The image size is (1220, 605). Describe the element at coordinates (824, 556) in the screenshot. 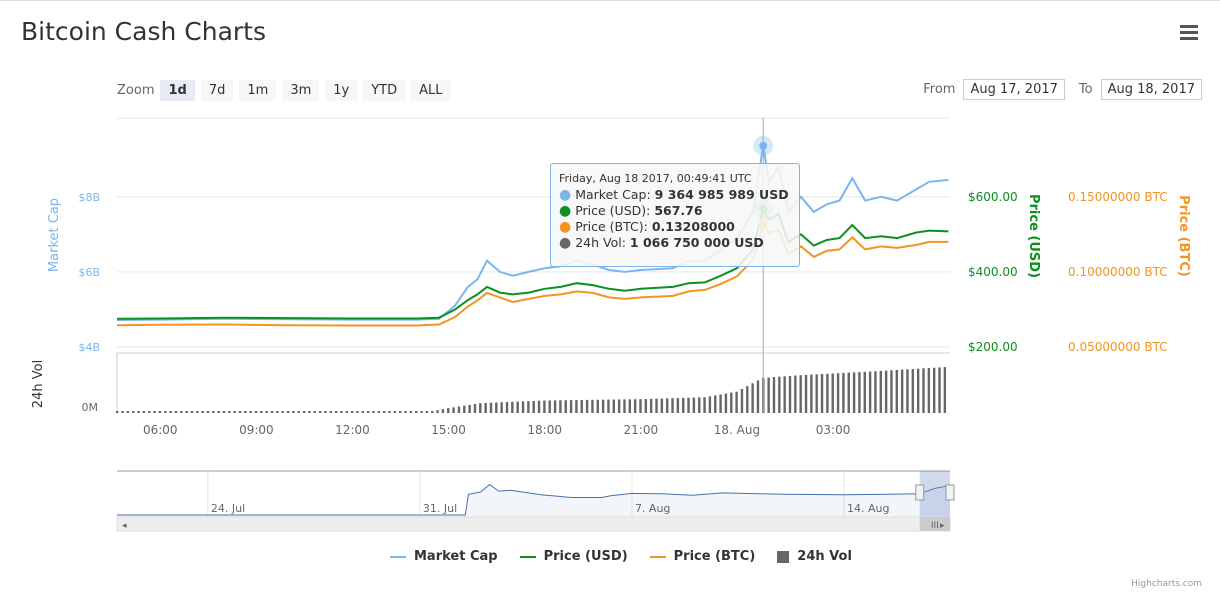

I see `legend-label: 24h Vol` at that location.